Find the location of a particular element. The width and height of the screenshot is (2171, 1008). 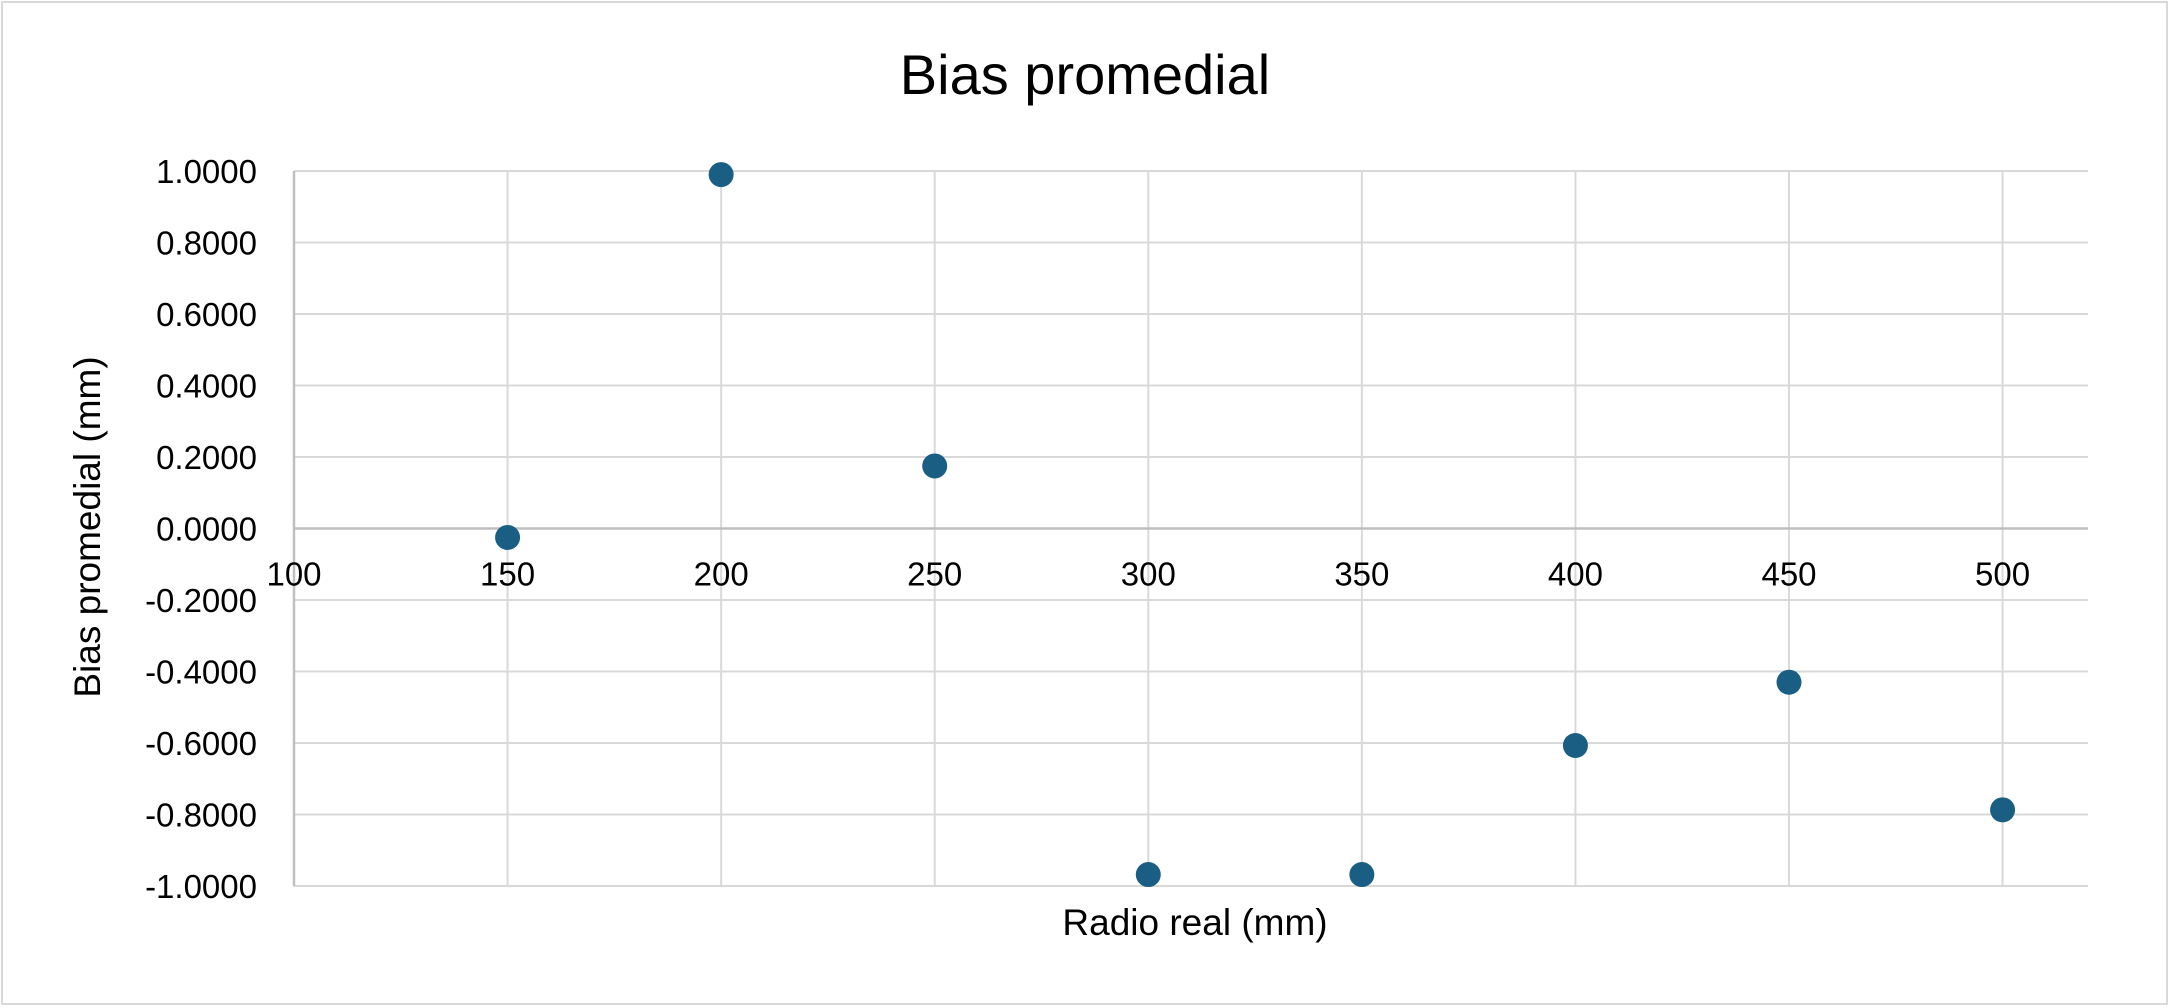

y-tick-label-6: -0.2000 is located at coordinates (201, 600).